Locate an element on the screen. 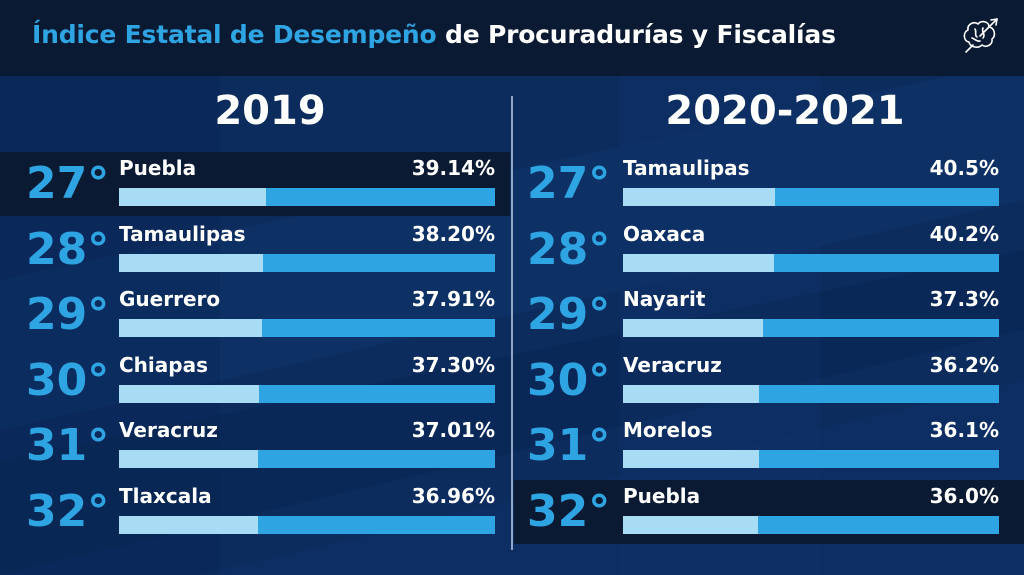 The image size is (1024, 575). state-name-label: Chiapas is located at coordinates (163, 364).